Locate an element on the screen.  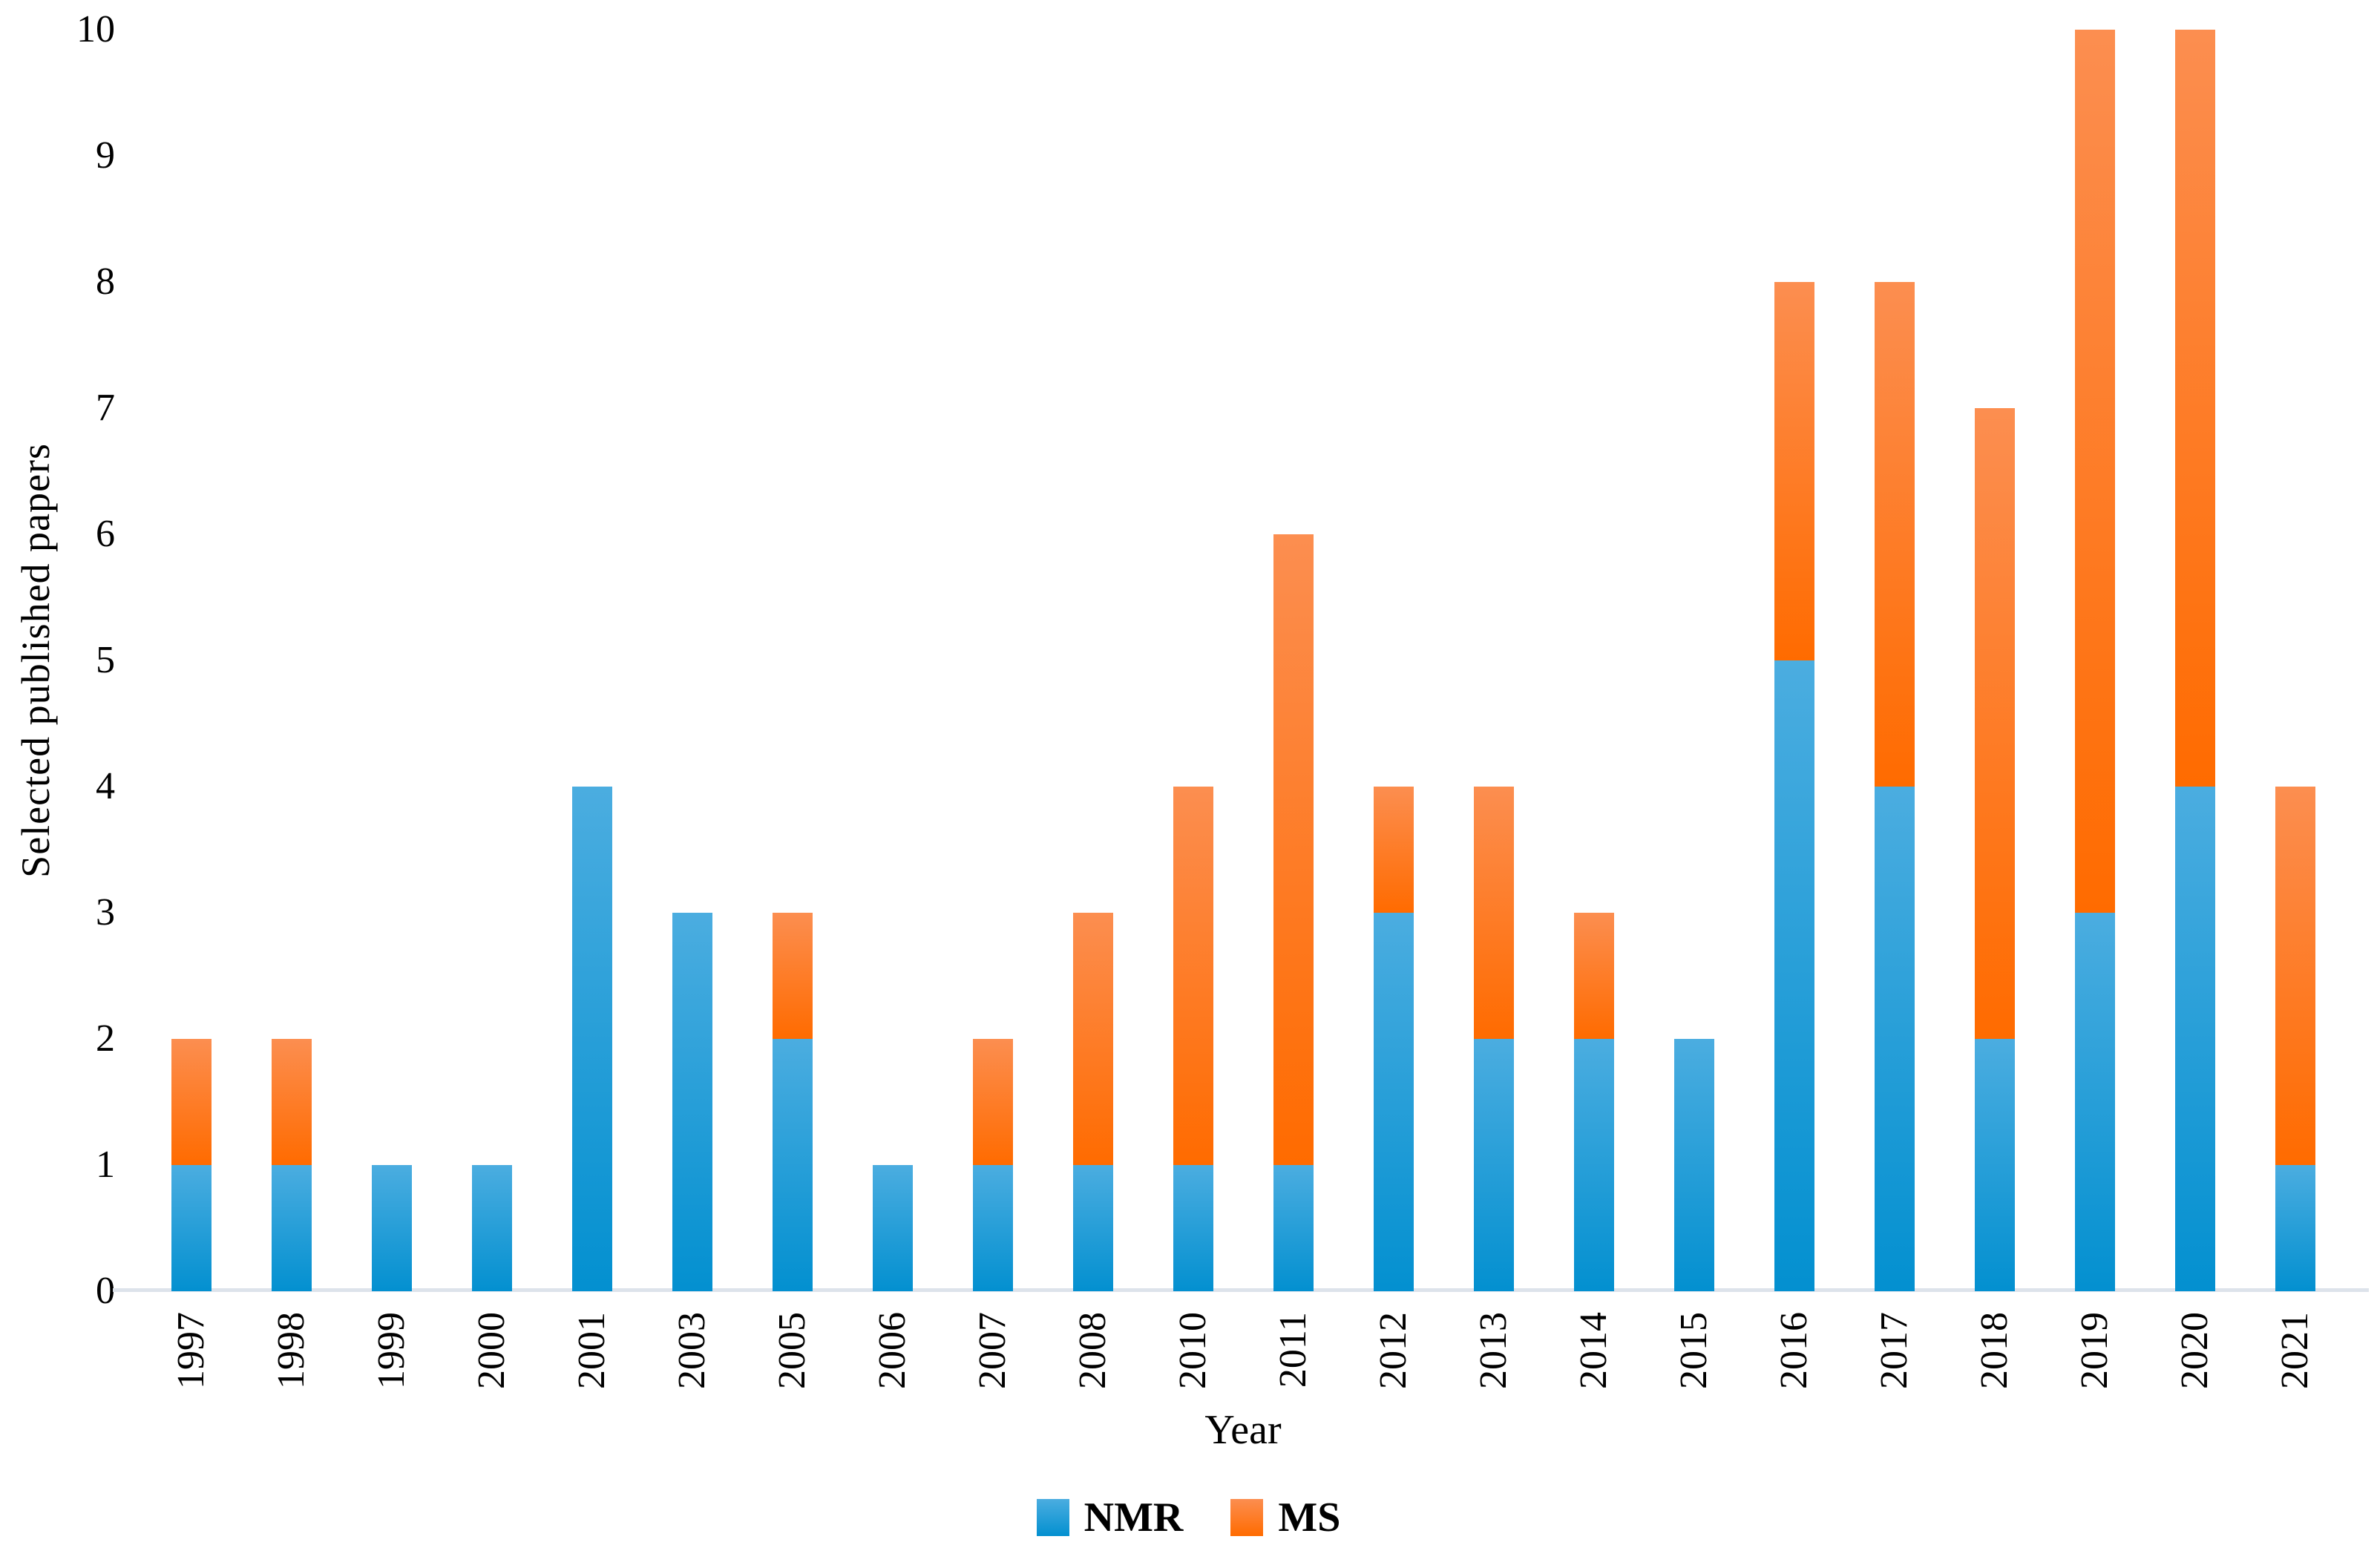
x-tick-label: 2013 is located at coordinates (1493, 1350).